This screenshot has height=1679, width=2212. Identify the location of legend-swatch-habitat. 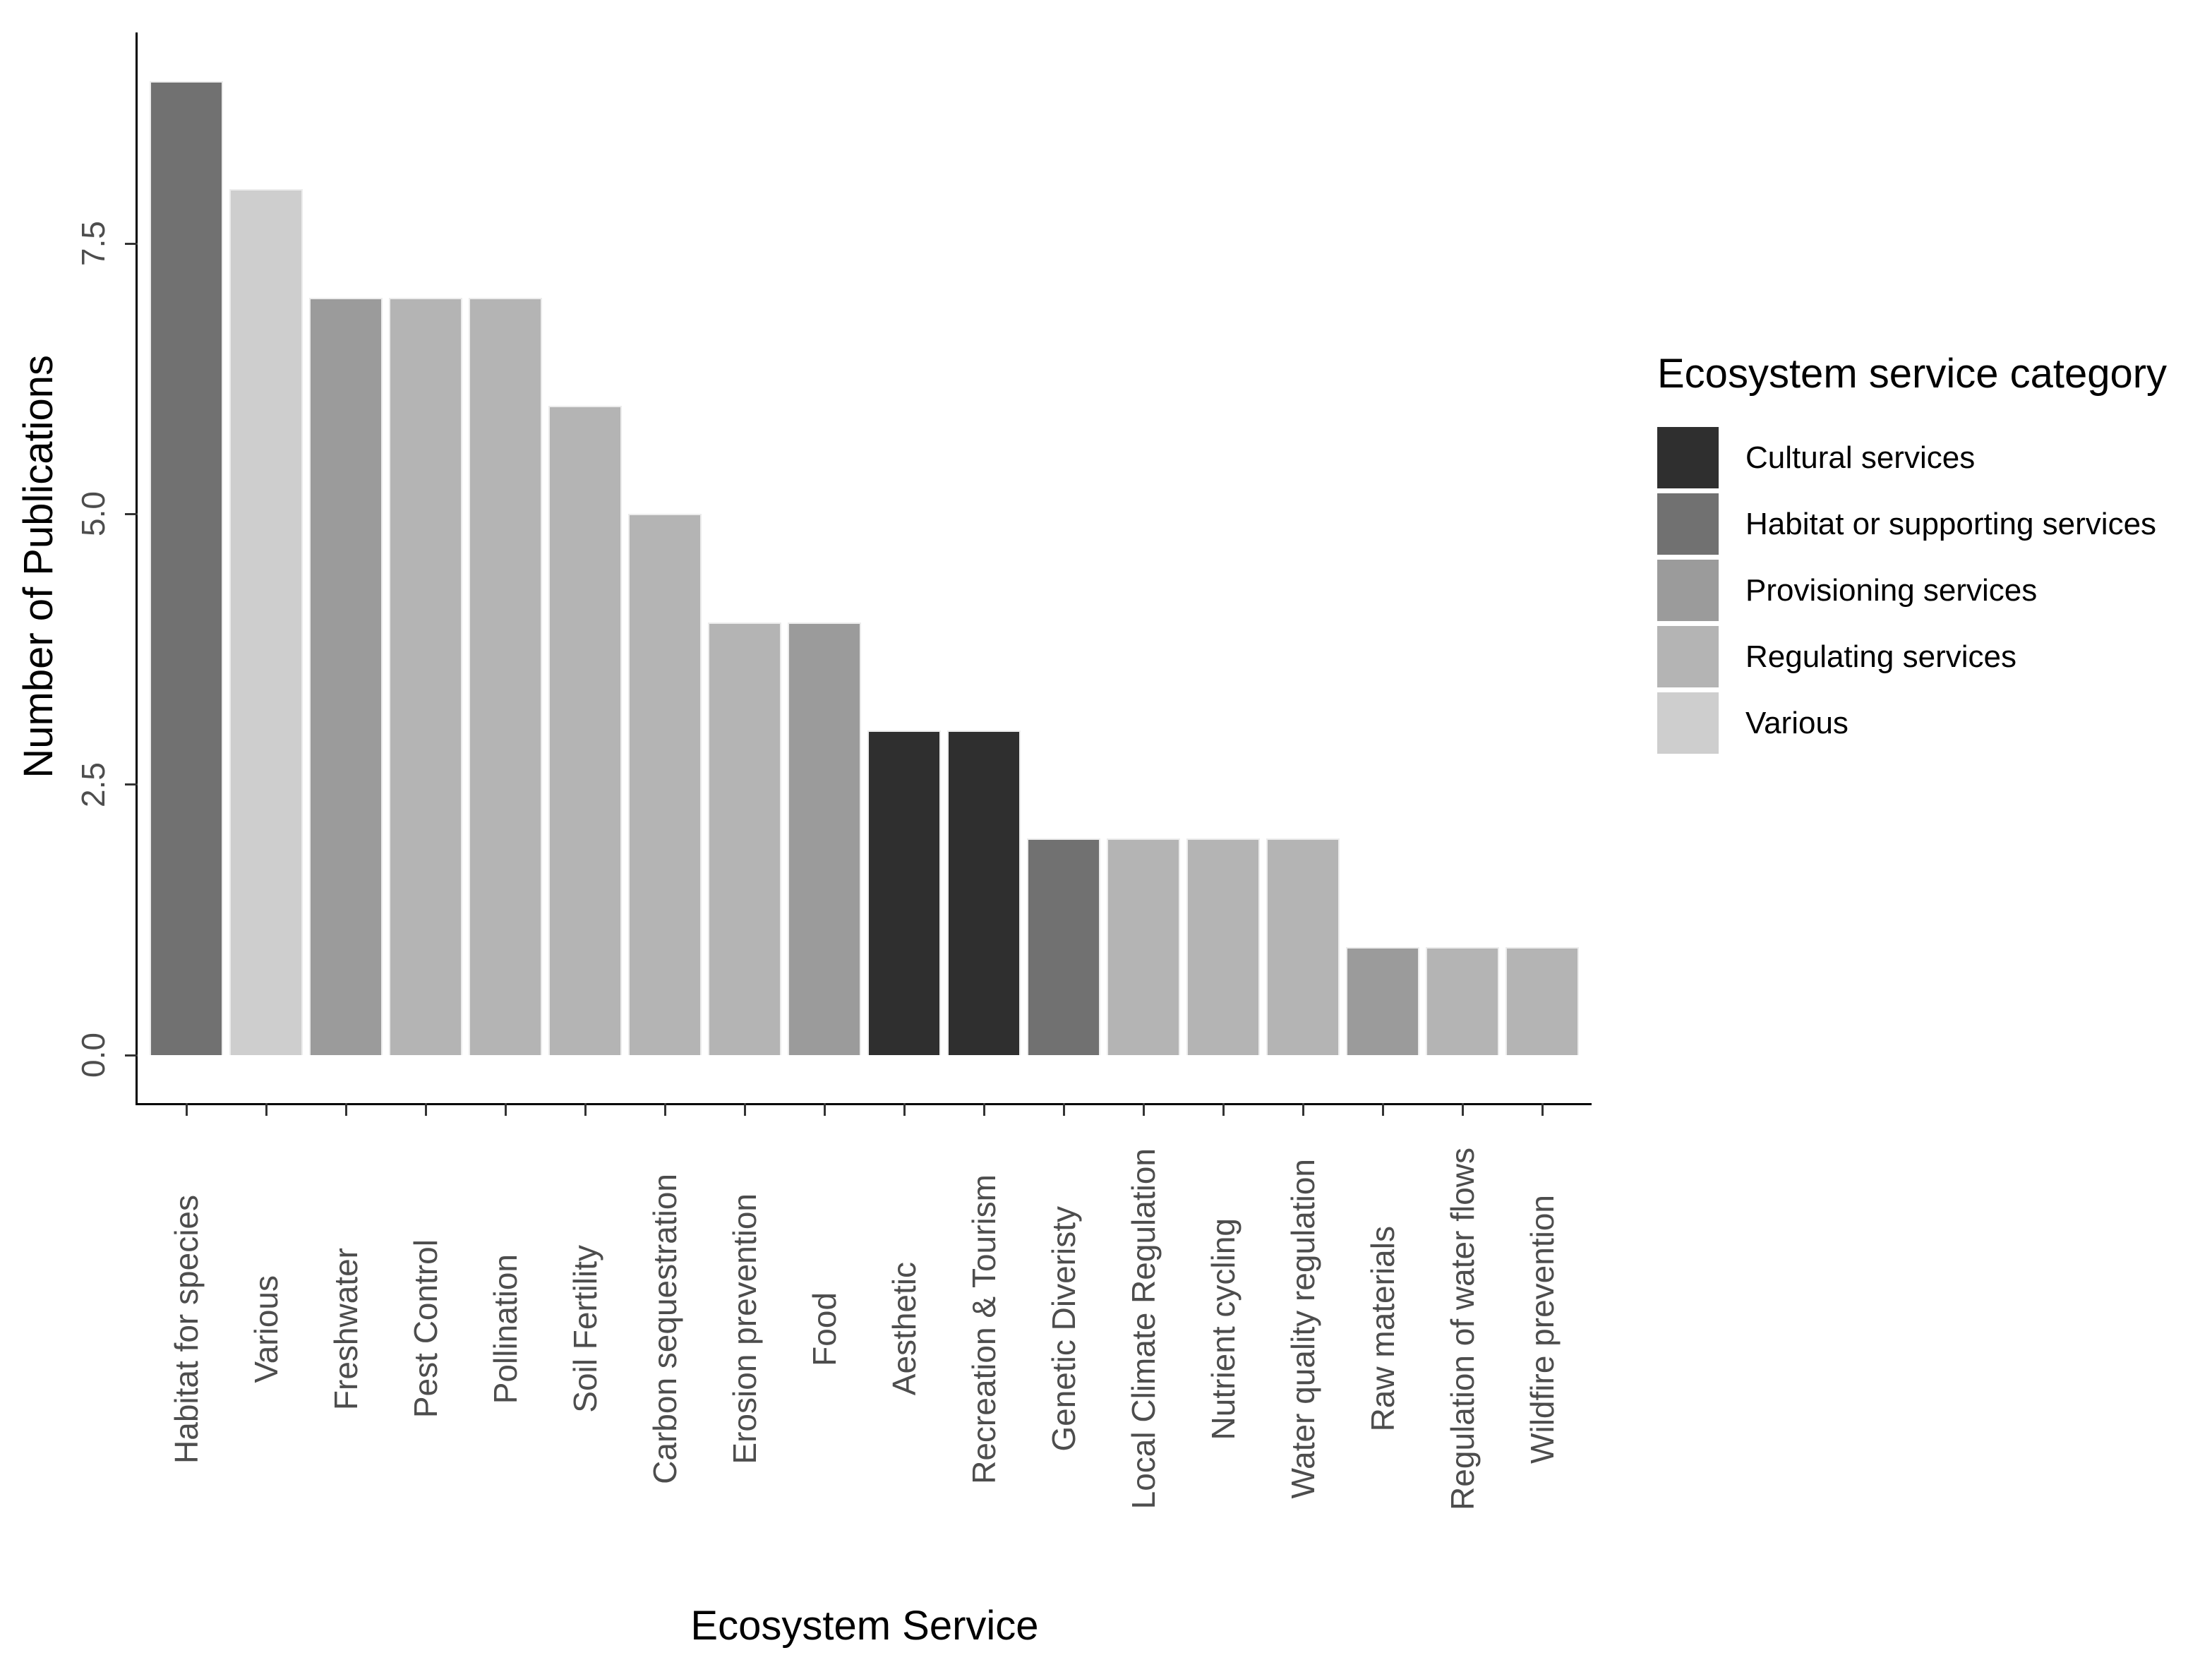
(1688, 524).